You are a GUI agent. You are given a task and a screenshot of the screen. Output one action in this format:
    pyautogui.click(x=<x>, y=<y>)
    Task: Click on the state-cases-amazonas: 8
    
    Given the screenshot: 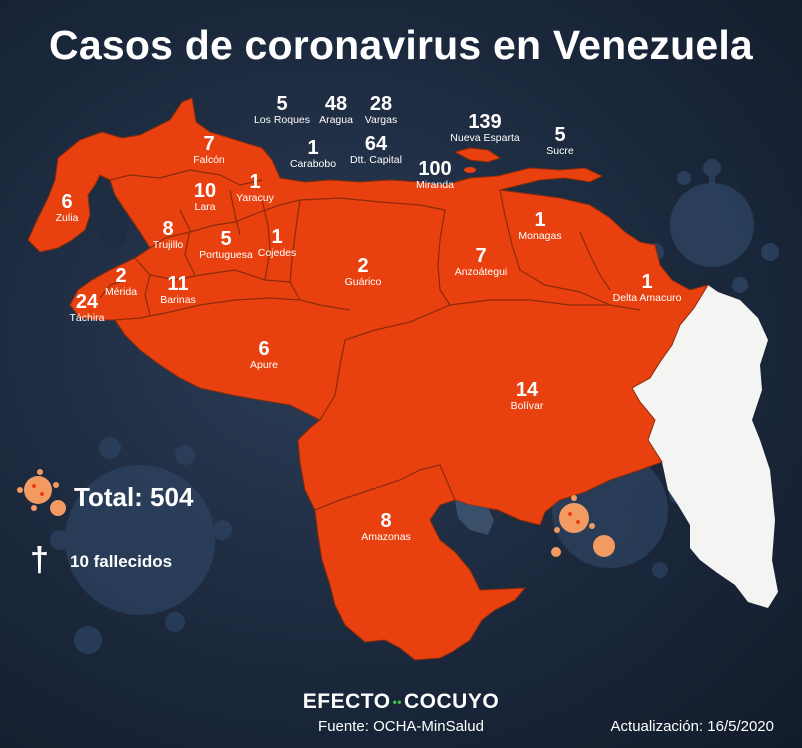 What is the action you would take?
    pyautogui.click(x=385, y=521)
    